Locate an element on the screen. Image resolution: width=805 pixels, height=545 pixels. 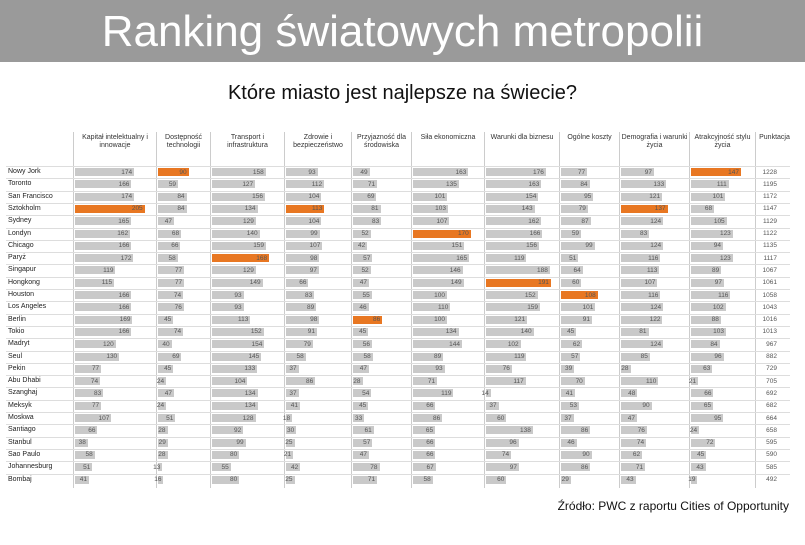
value-label: 18 is located at coordinates (286, 418).